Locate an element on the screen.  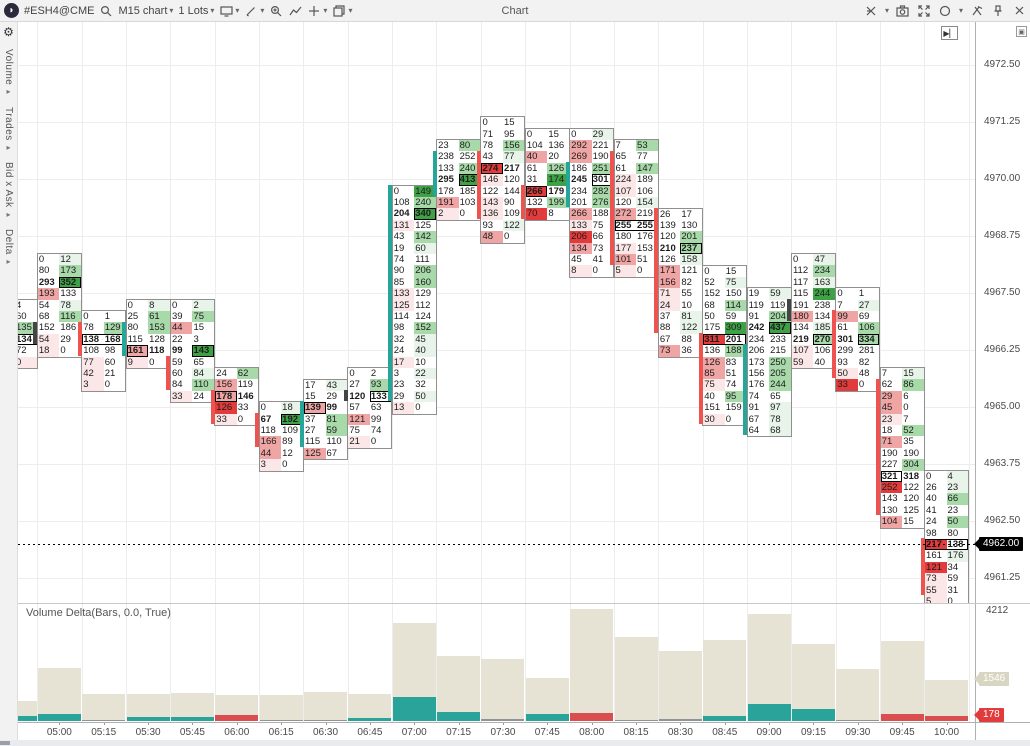
go-to-latest-icon: ▶▏ is located at coordinates (949, 33).